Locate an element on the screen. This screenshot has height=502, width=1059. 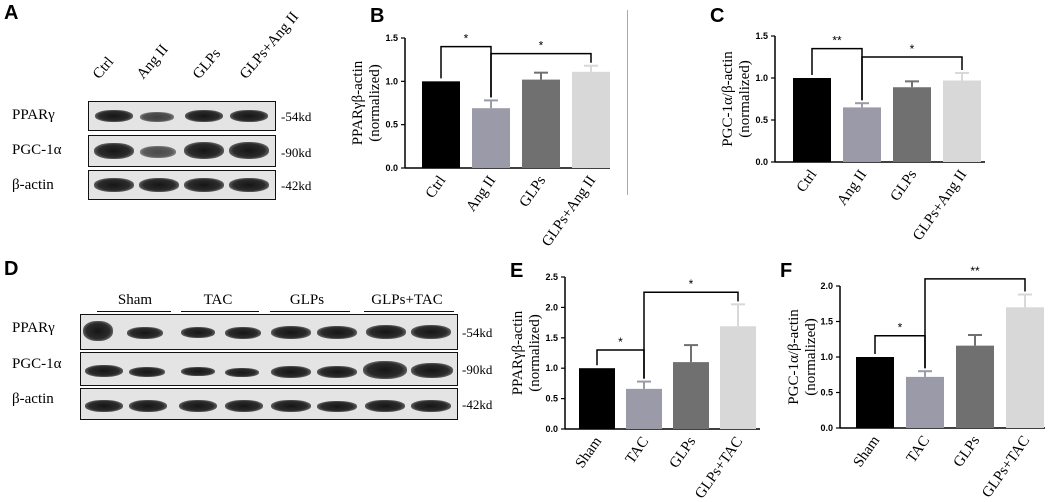
blot-row-ppar is located at coordinates (182, 116).